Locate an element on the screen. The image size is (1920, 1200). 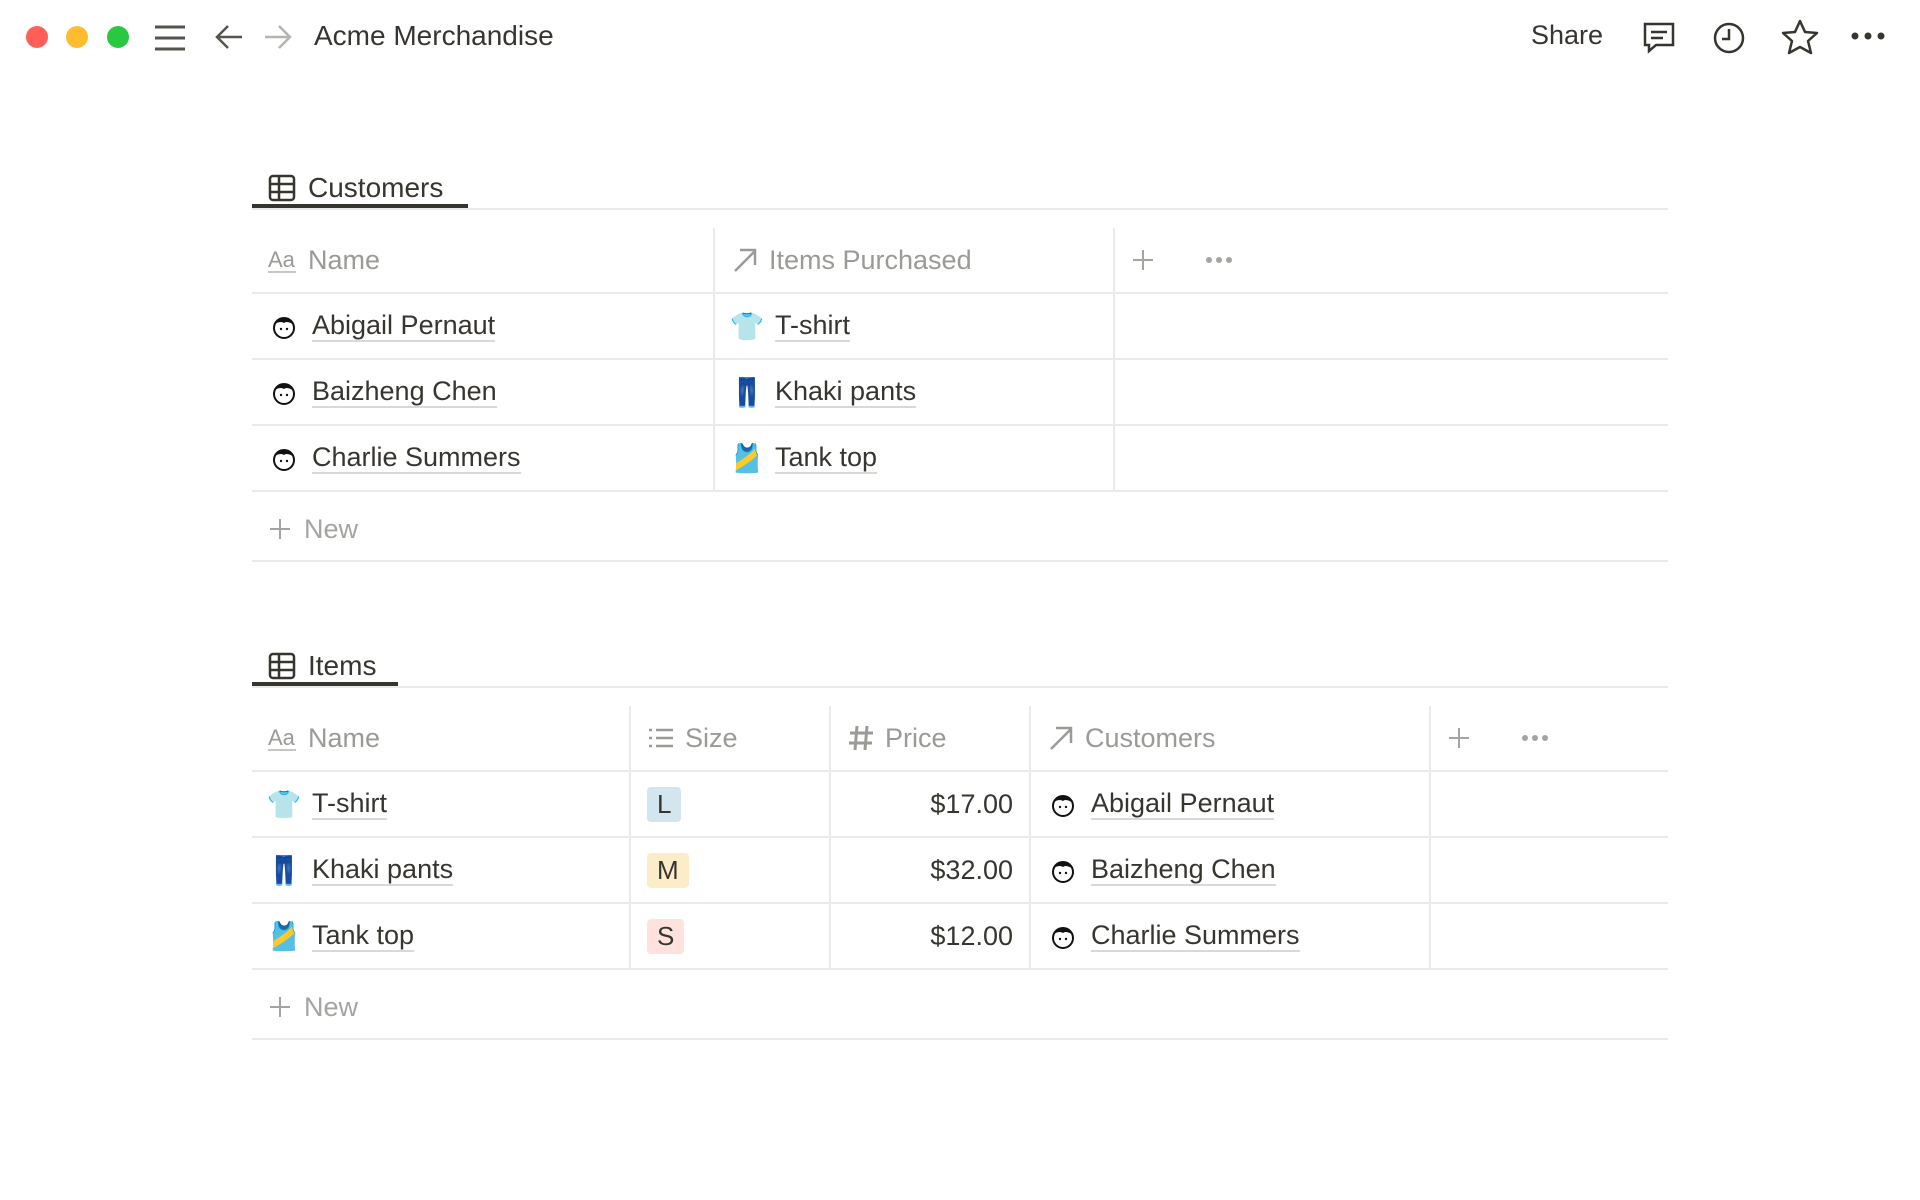
price-value: $12.00 is located at coordinates (971, 935).